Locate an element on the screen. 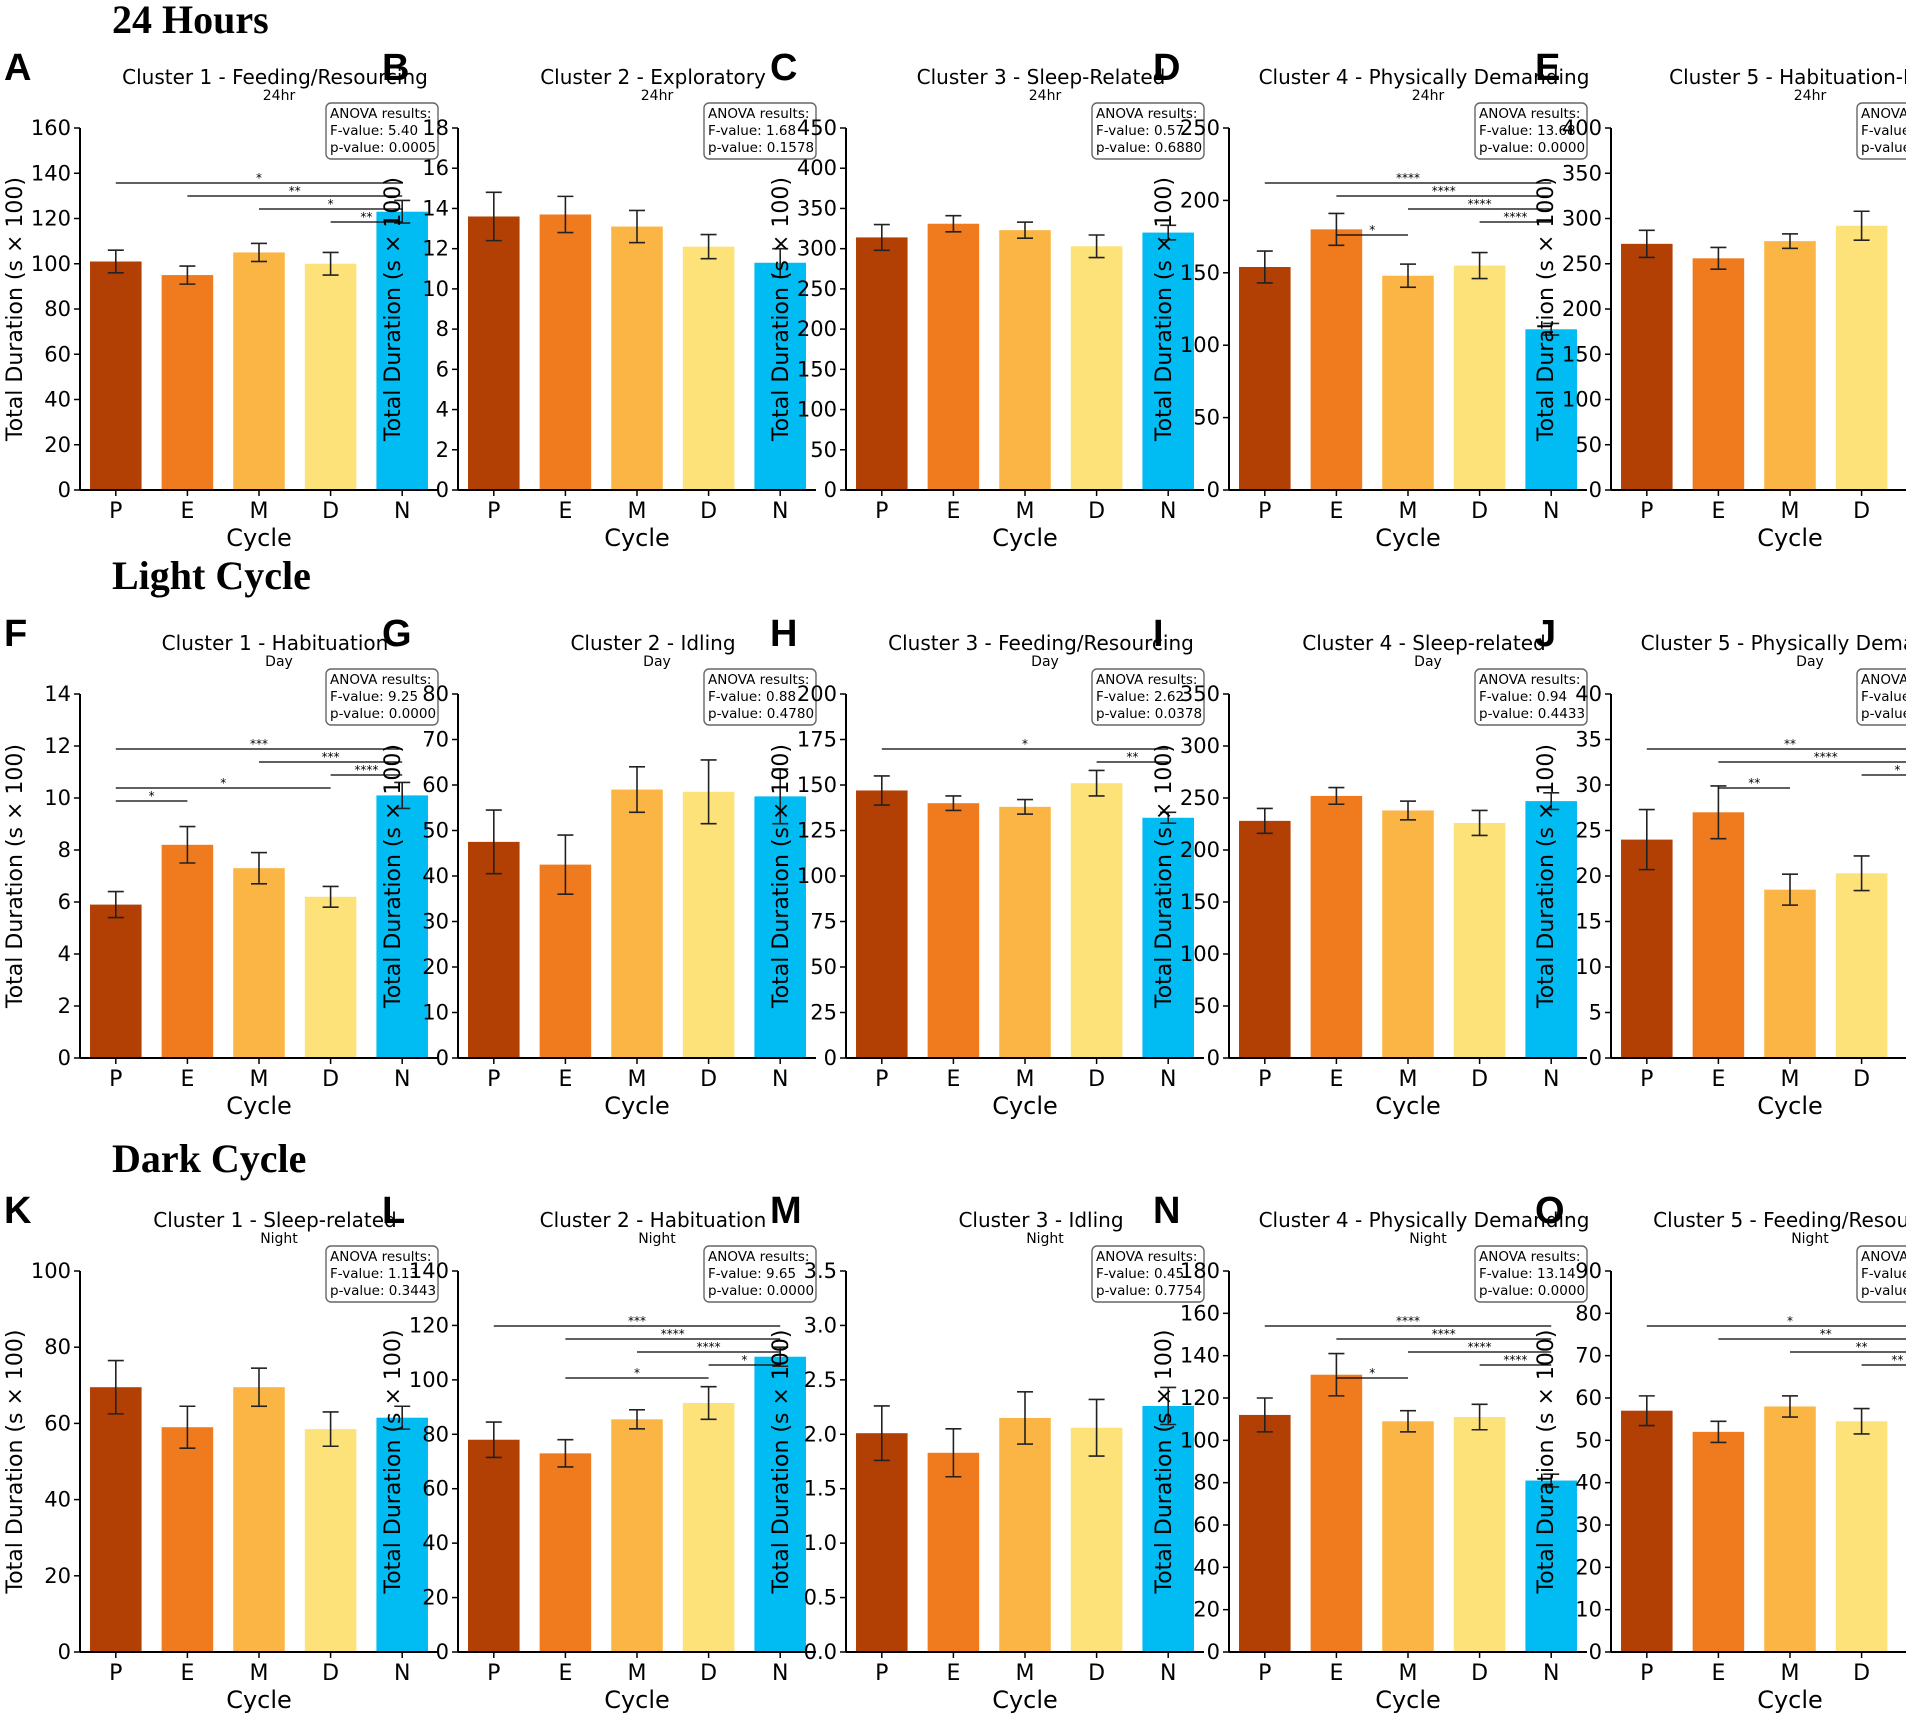  x-axis-label: Cycle is located at coordinates (637, 1106).